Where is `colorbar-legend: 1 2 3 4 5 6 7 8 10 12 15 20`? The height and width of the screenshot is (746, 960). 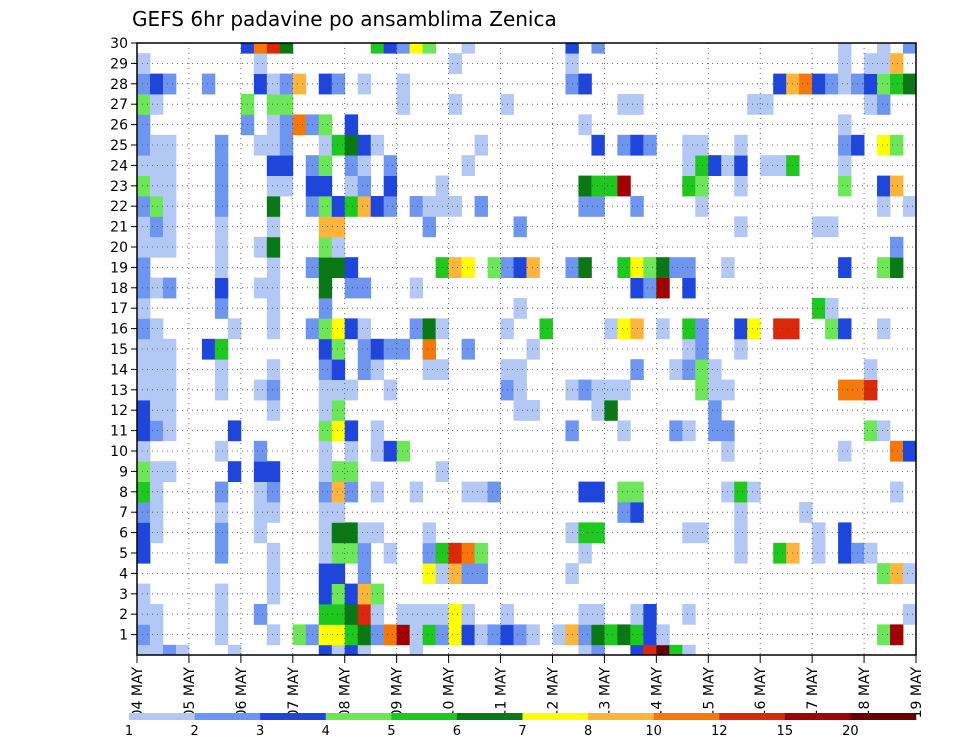
colorbar-legend: 1 2 3 4 5 6 7 8 10 12 15 20 is located at coordinates (521, 726).